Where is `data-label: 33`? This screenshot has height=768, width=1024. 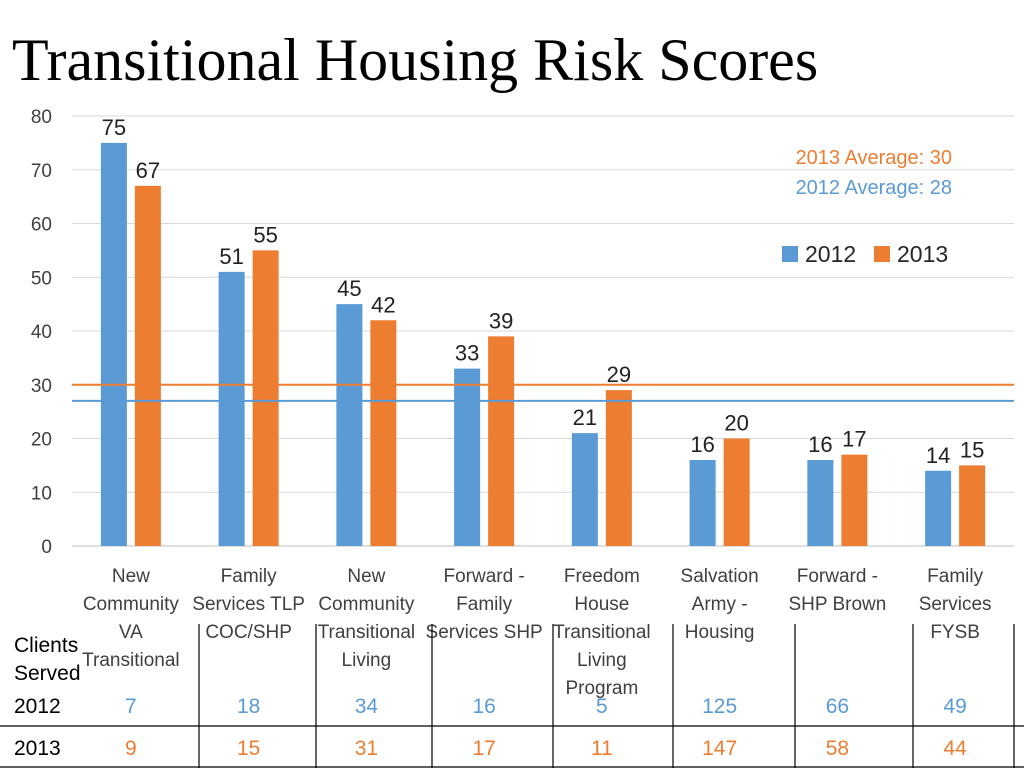
data-label: 33 is located at coordinates (467, 353).